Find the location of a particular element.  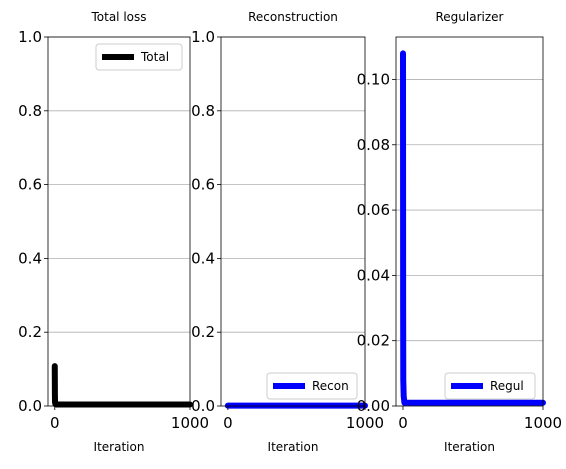

series-line-total is located at coordinates (122, 385).